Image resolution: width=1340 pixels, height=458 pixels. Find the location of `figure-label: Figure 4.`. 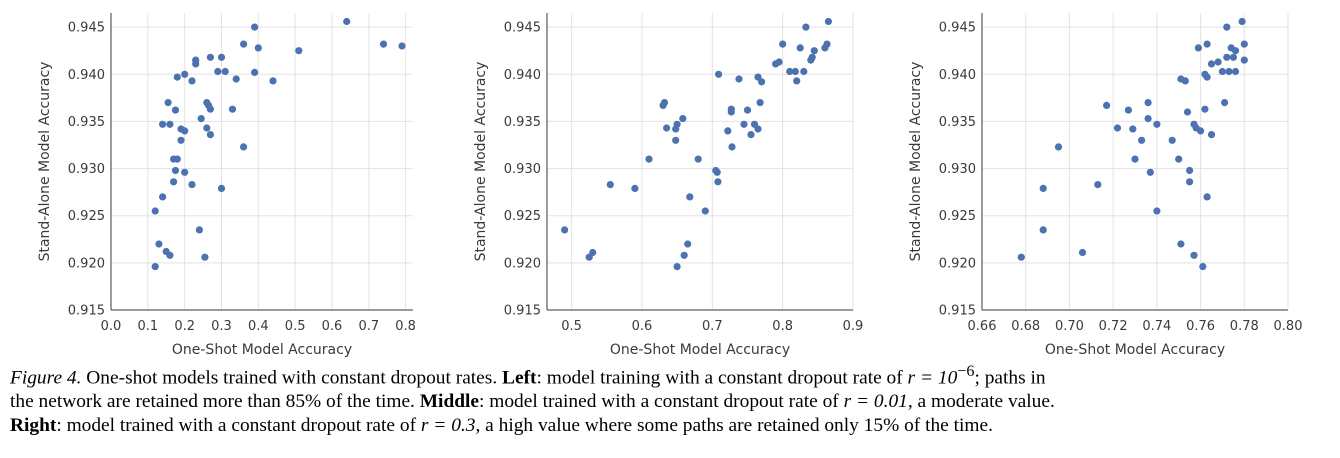

figure-label: Figure 4. is located at coordinates (46, 378).